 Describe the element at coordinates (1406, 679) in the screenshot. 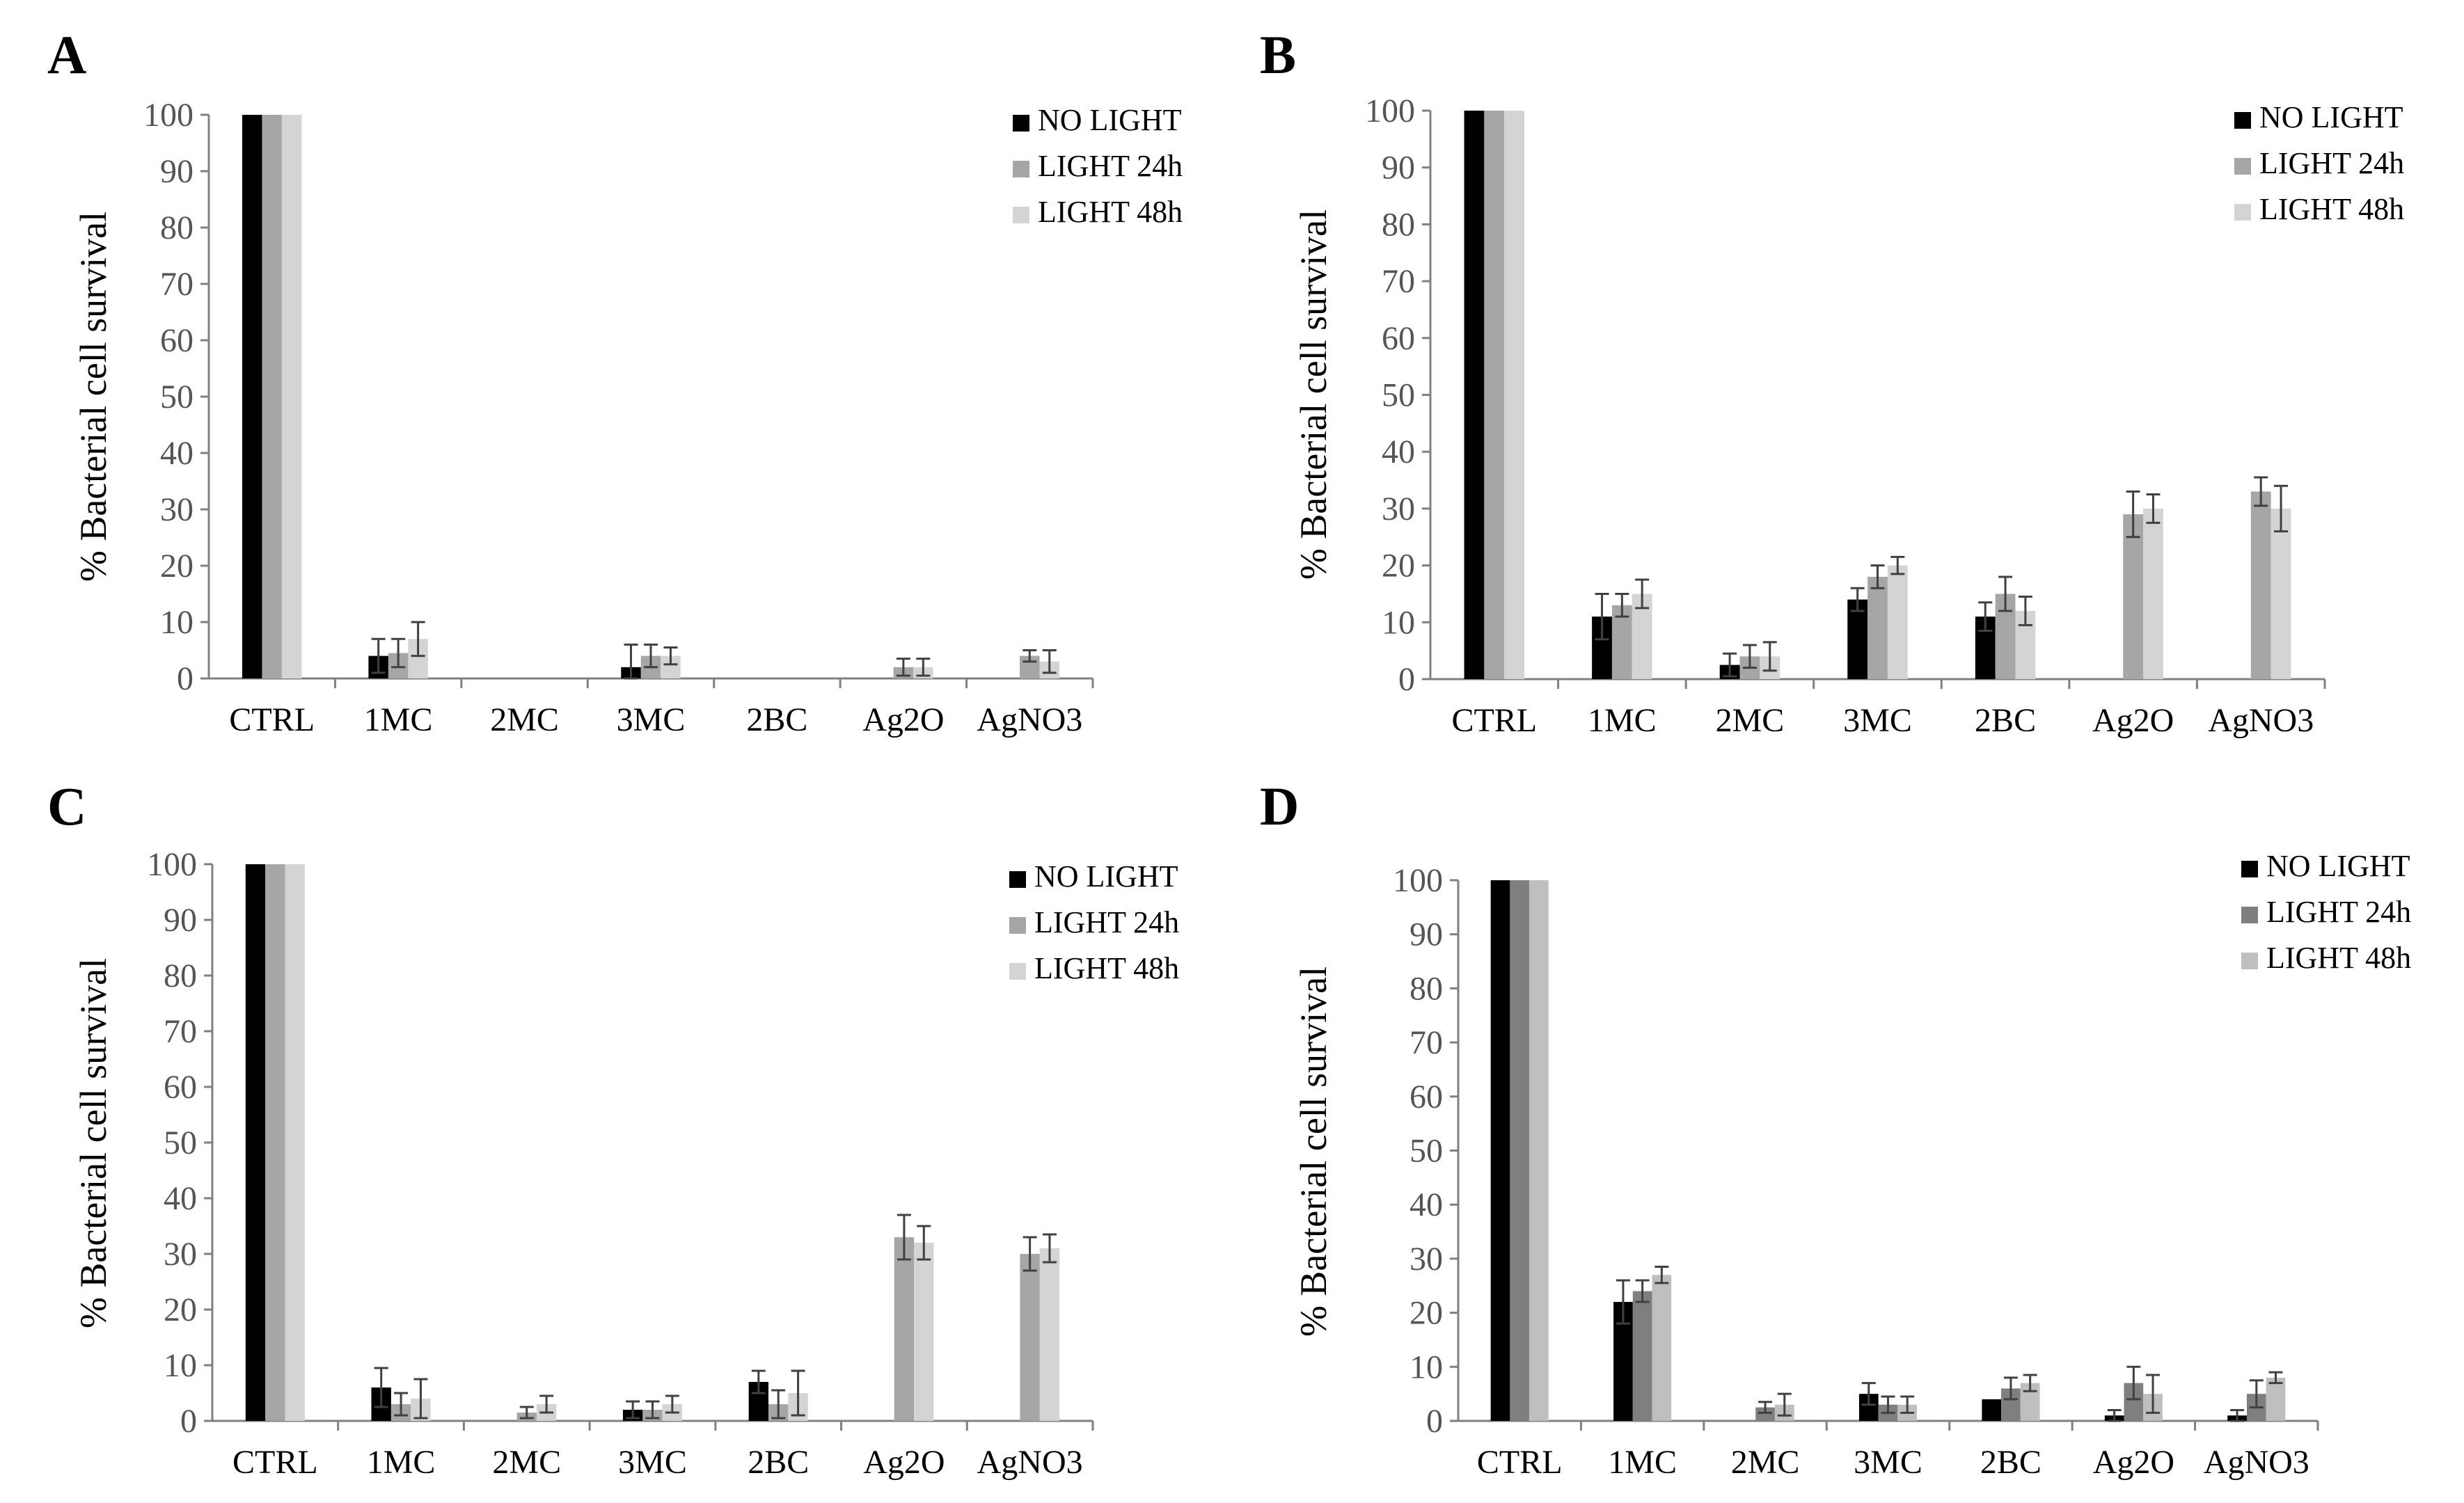

I see `y-tick-label: 0` at that location.